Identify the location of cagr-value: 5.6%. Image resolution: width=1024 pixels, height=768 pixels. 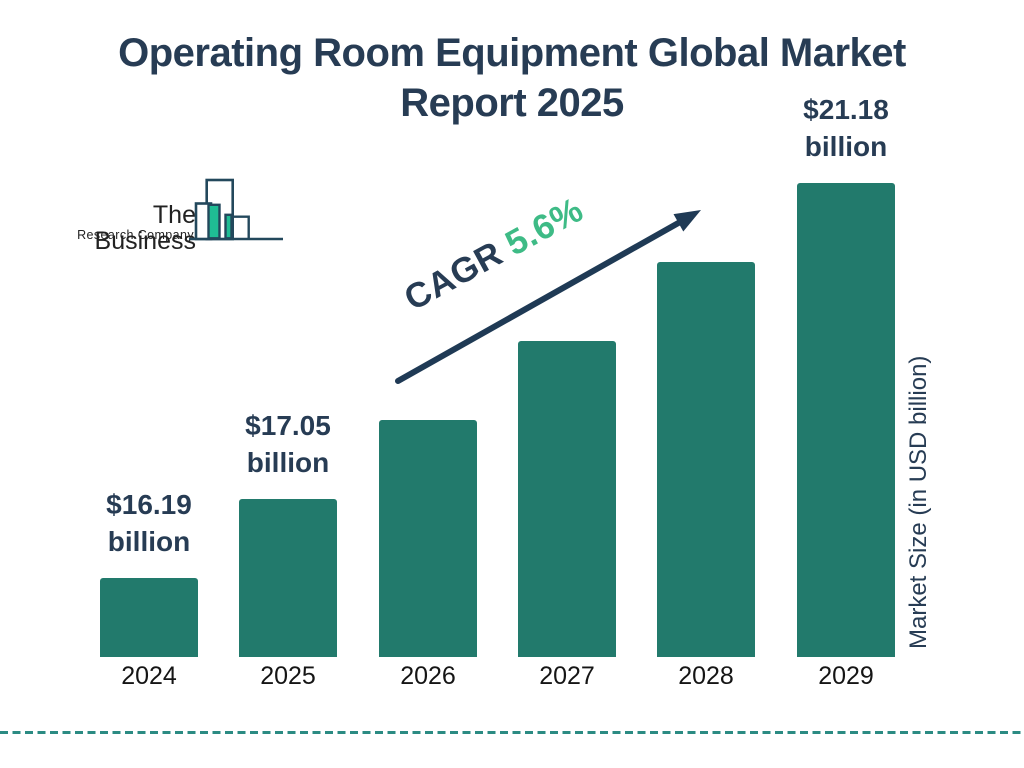
(544, 227).